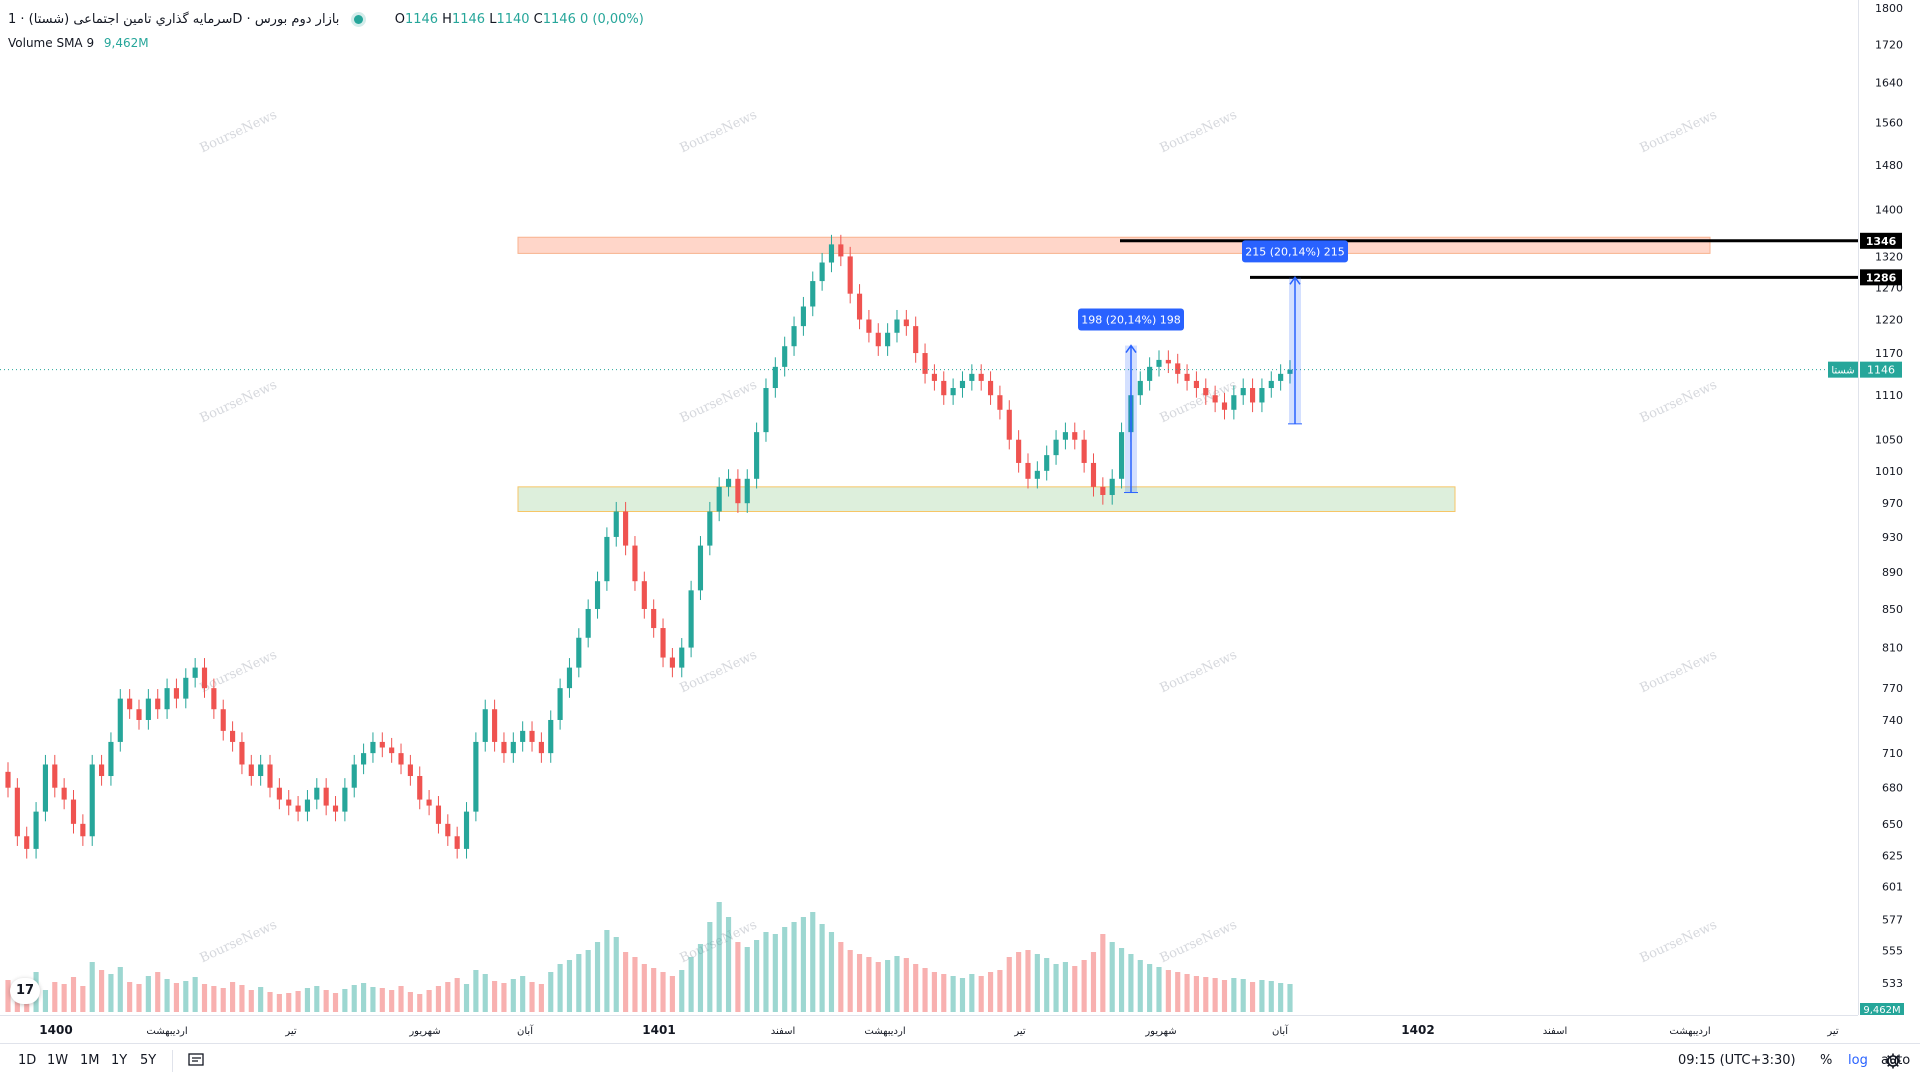 Image resolution: width=1920 pixels, height=1081 pixels. I want to click on price-tick-label: 770, so click(1892, 688).